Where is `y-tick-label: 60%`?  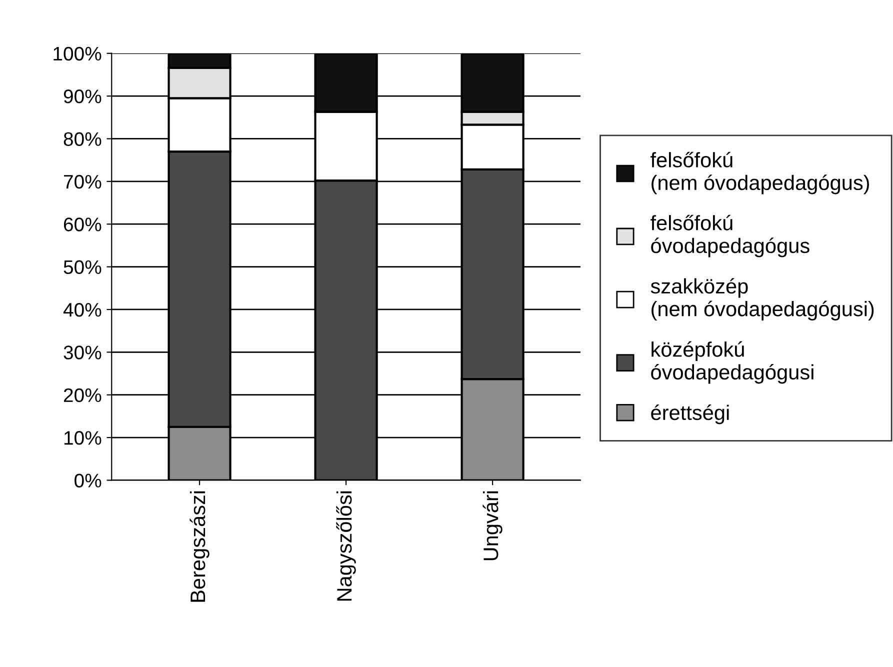 y-tick-label: 60% is located at coordinates (83, 225).